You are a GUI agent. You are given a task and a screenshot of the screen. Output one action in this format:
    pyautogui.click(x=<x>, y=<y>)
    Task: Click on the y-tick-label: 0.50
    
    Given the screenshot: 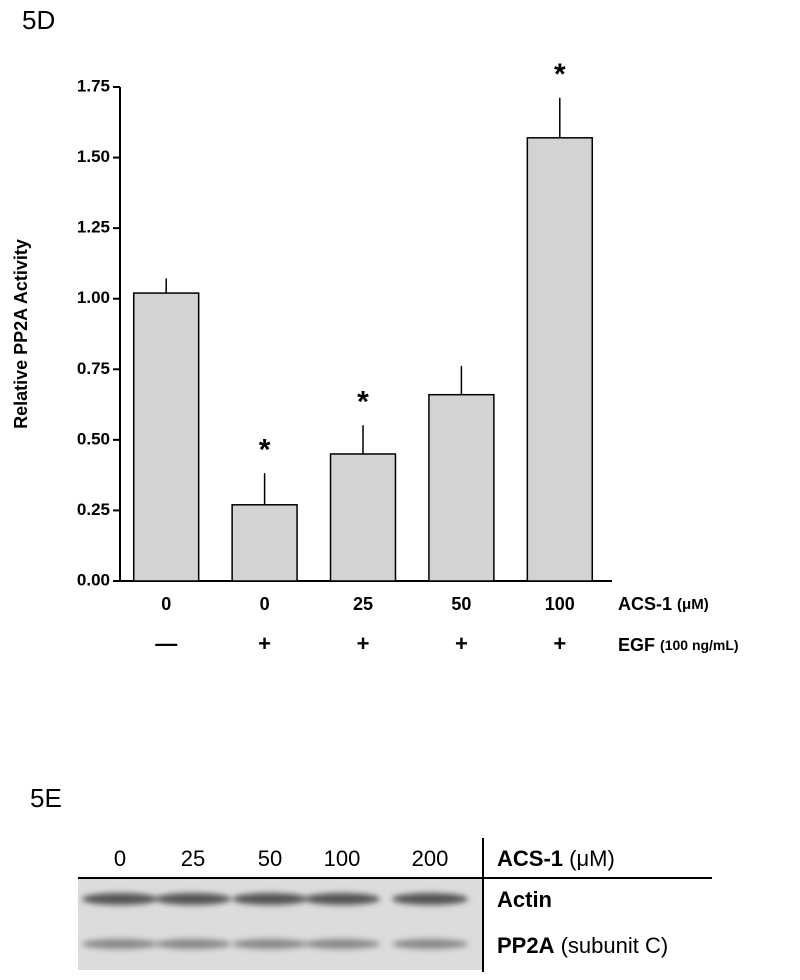 What is the action you would take?
    pyautogui.click(x=93, y=438)
    